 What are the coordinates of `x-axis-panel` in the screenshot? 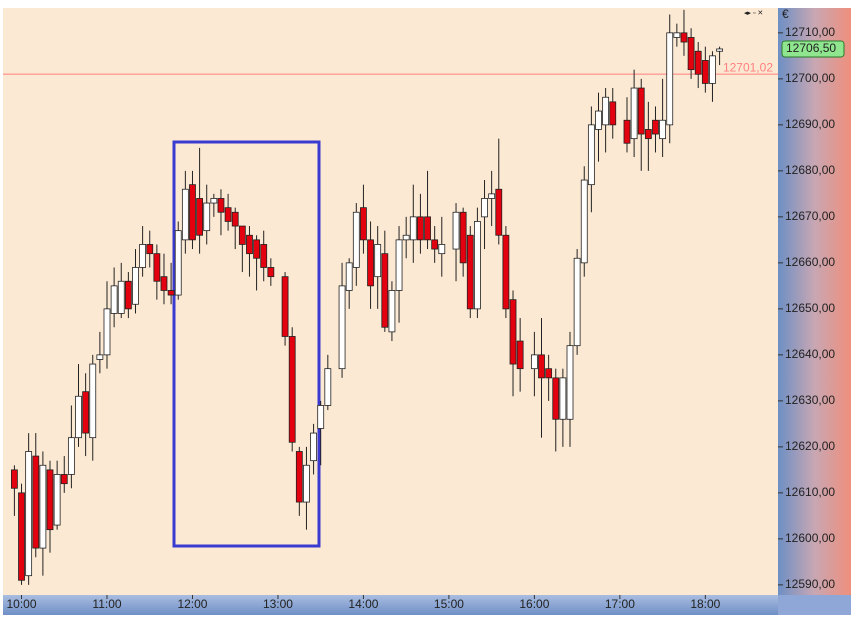 It's located at (390, 605).